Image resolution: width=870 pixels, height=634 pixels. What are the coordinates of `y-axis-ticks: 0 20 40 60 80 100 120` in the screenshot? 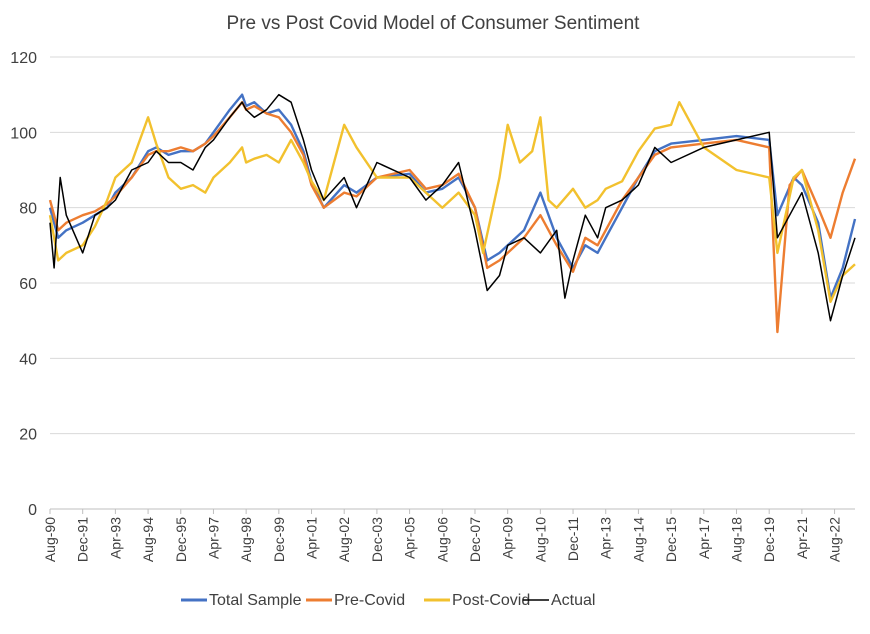 It's located at (23, 284).